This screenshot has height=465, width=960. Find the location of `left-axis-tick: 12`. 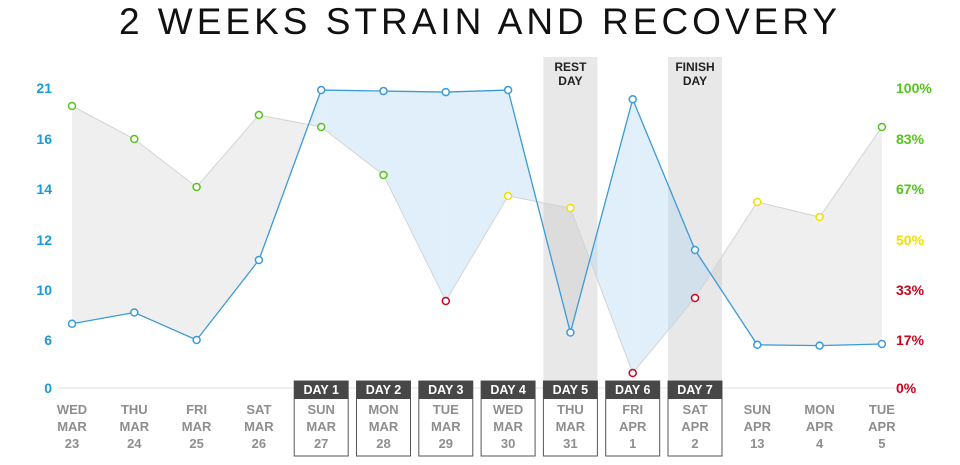

left-axis-tick: 12 is located at coordinates (44, 240).